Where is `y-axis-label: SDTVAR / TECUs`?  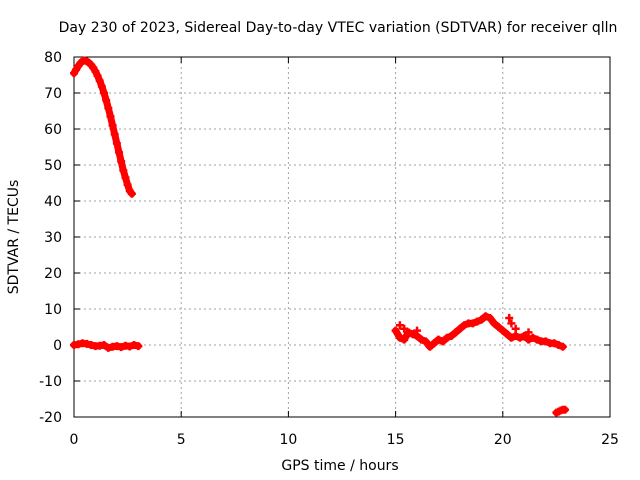 y-axis-label: SDTVAR / TECUs is located at coordinates (14, 237).